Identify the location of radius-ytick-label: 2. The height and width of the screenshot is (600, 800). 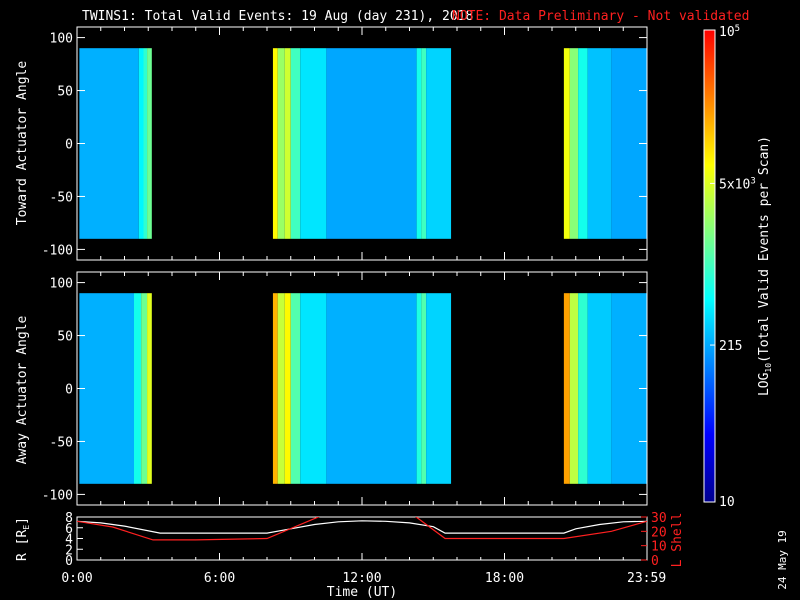
(69, 550).